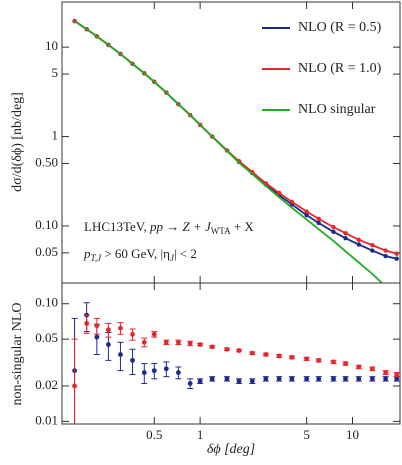 The width and height of the screenshot is (402, 465). What do you see at coordinates (46, 161) in the screenshot?
I see `y-tick-label: 0.50` at bounding box center [46, 161].